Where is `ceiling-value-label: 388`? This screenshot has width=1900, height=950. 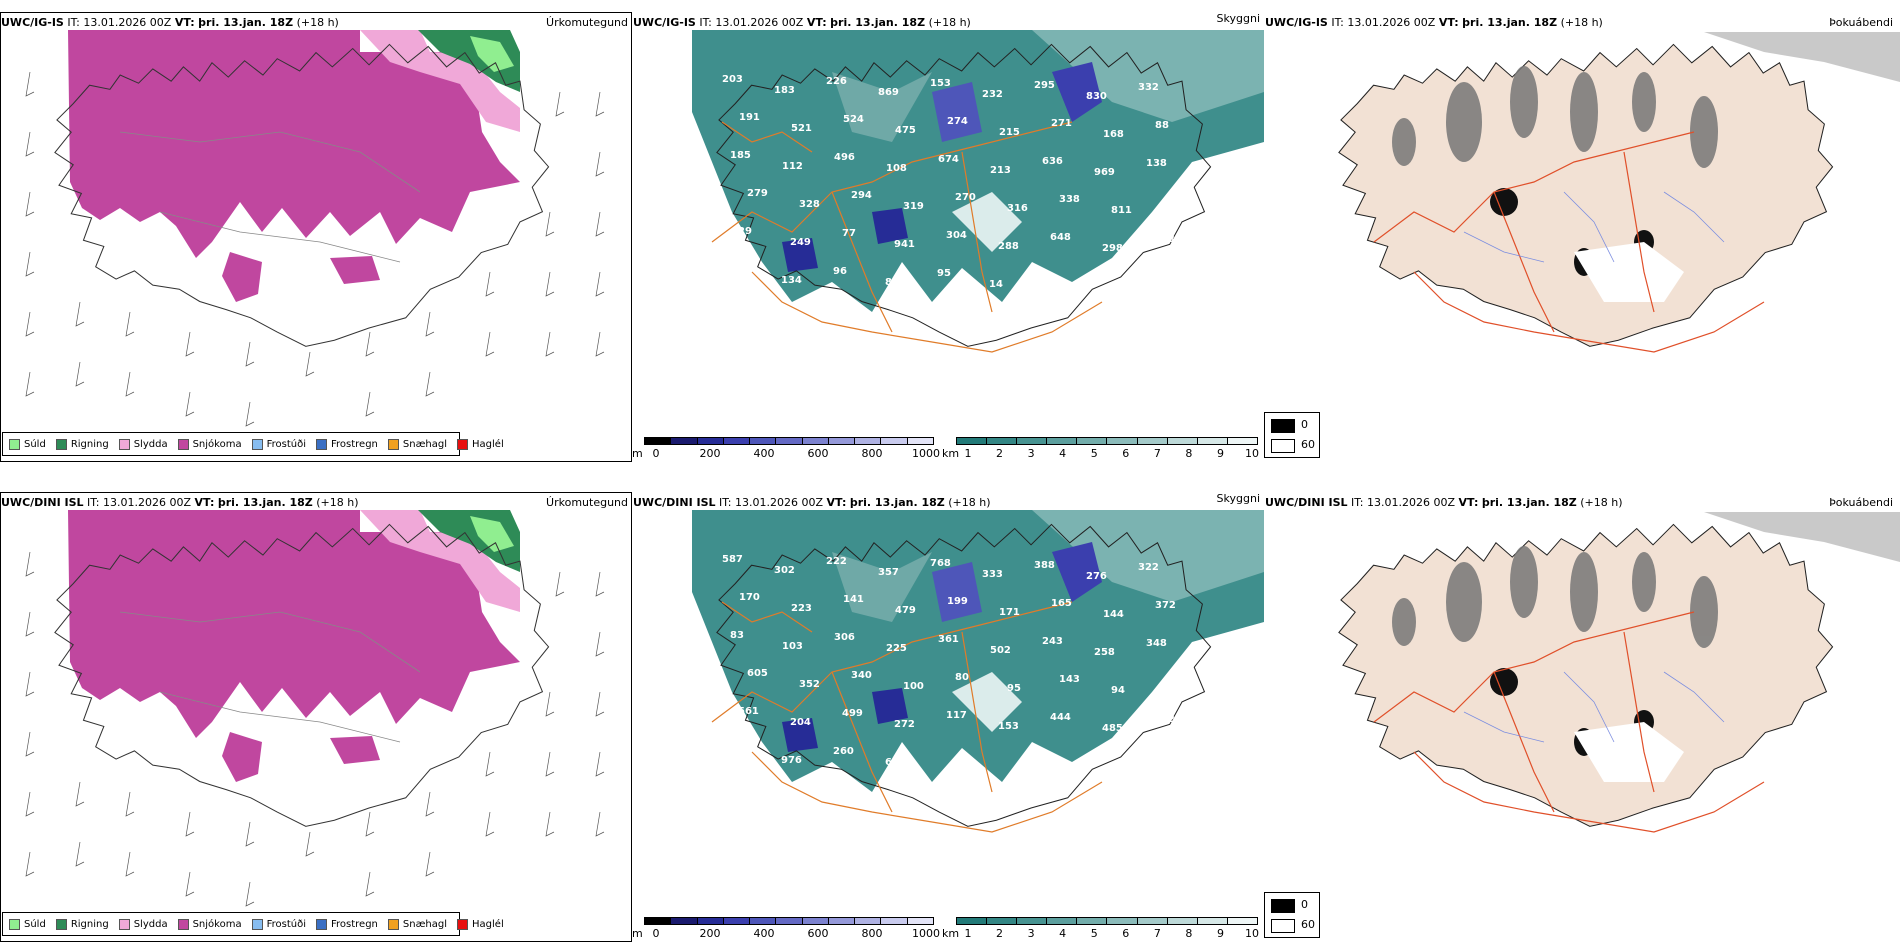
ceiling-value-label: 388 is located at coordinates (1044, 565).